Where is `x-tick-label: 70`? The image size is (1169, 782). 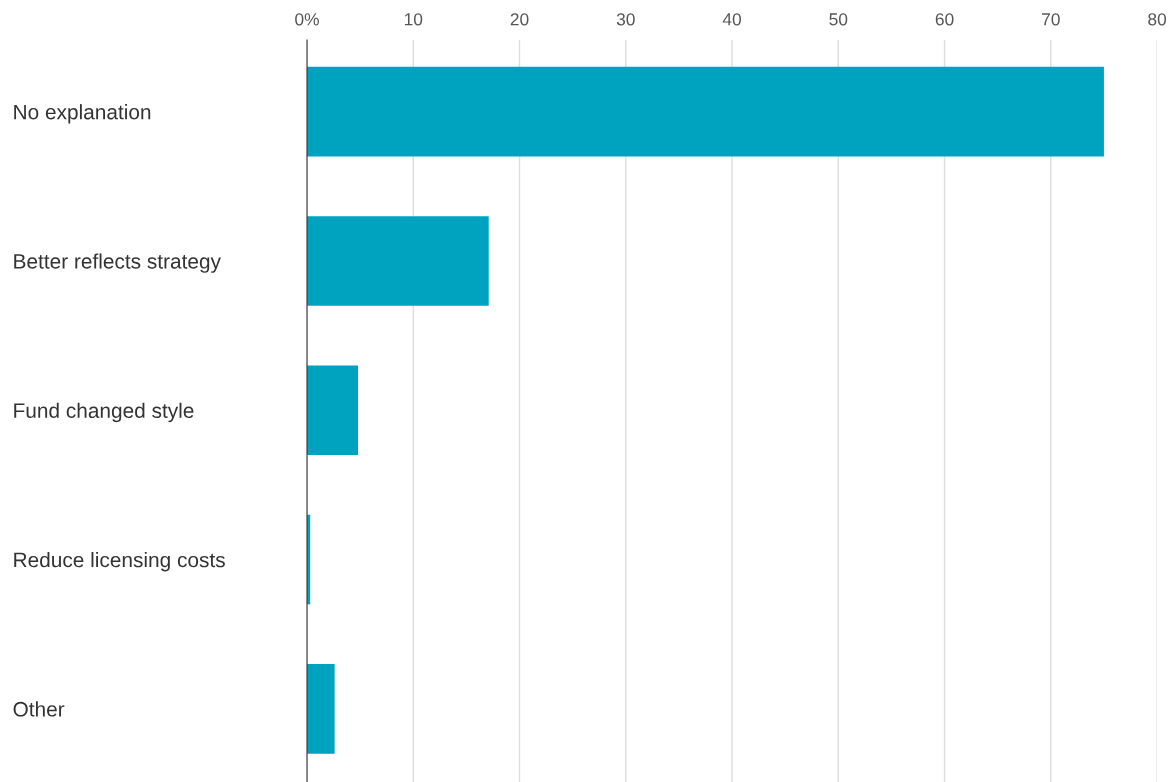 x-tick-label: 70 is located at coordinates (1051, 19).